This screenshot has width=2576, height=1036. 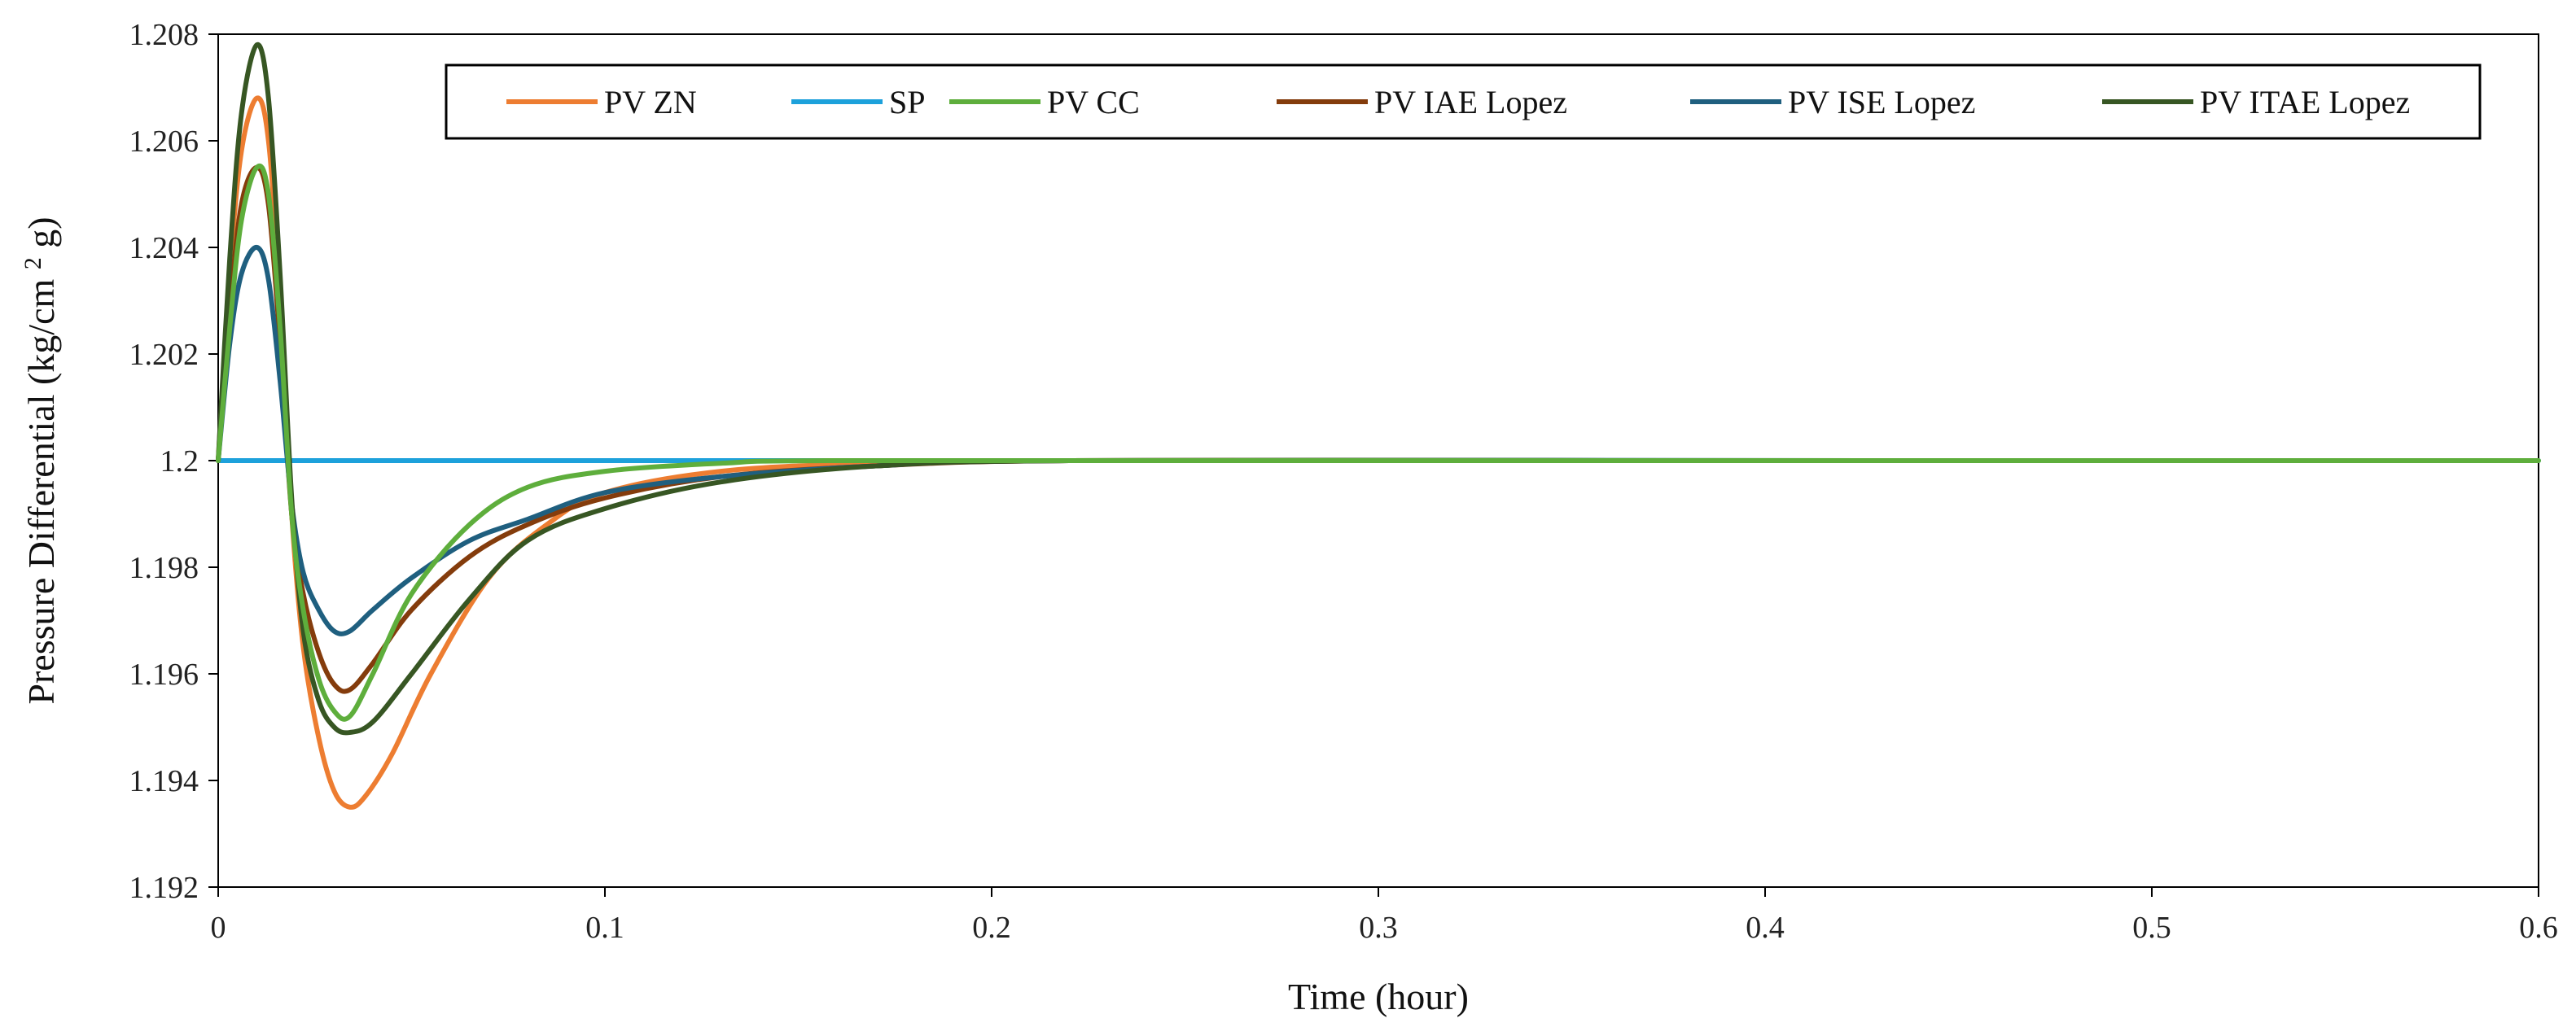 What do you see at coordinates (164, 142) in the screenshot?
I see `y-tick-label: 1.206` at bounding box center [164, 142].